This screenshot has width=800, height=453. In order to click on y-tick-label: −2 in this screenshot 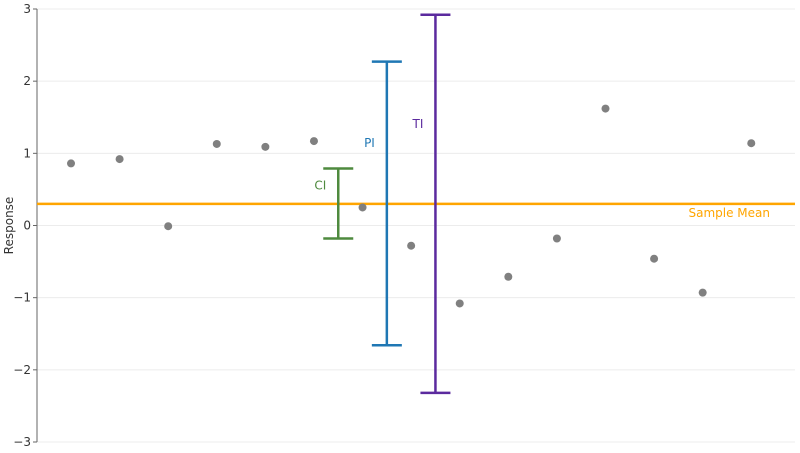, I will do `click(22, 370)`.